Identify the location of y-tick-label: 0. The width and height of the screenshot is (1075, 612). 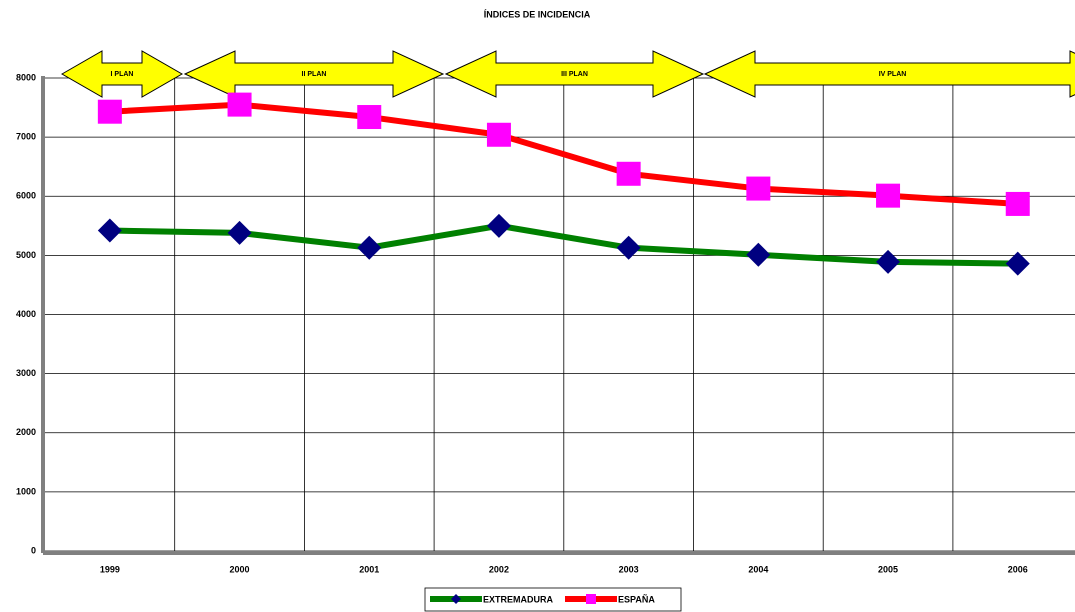
(33, 550).